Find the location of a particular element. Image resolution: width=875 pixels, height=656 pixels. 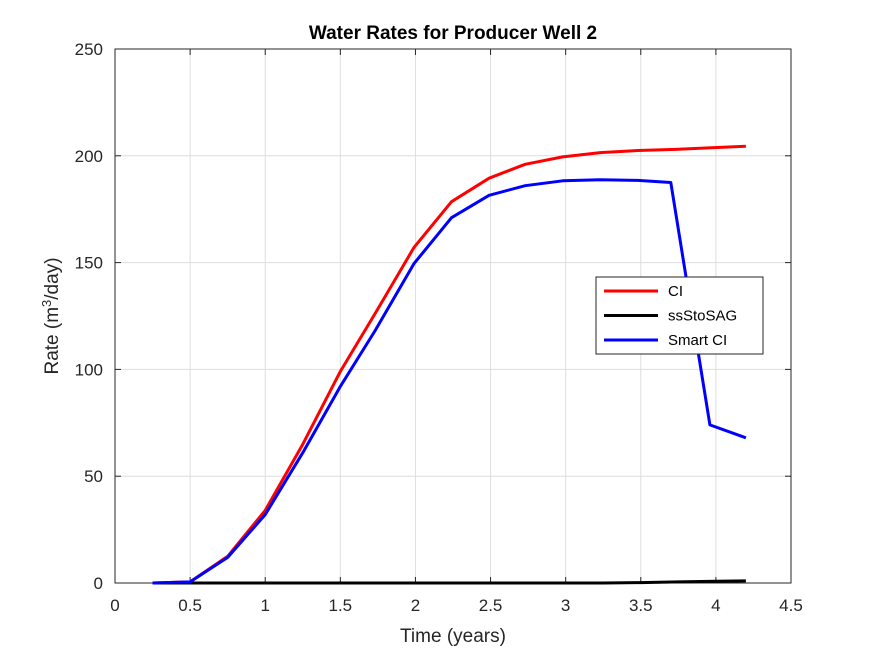

y-tick-label: 50 is located at coordinates (93, 476).